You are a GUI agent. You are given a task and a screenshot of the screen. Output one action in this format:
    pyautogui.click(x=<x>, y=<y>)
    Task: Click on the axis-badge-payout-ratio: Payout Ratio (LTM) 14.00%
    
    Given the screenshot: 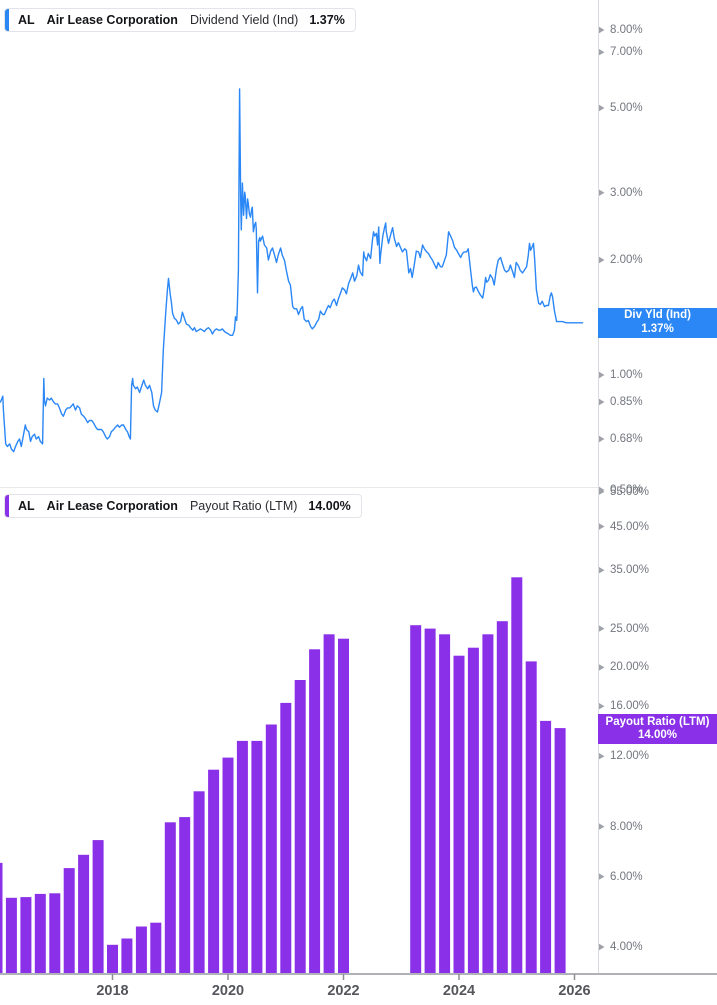 What is the action you would take?
    pyautogui.click(x=657, y=729)
    